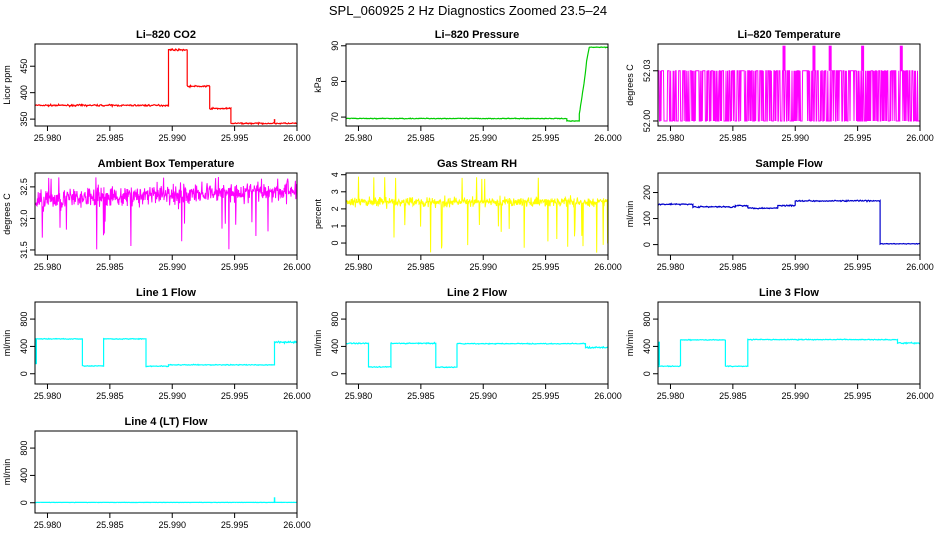 The width and height of the screenshot is (936, 540). I want to click on y-tick-label: 70, so click(335, 117).